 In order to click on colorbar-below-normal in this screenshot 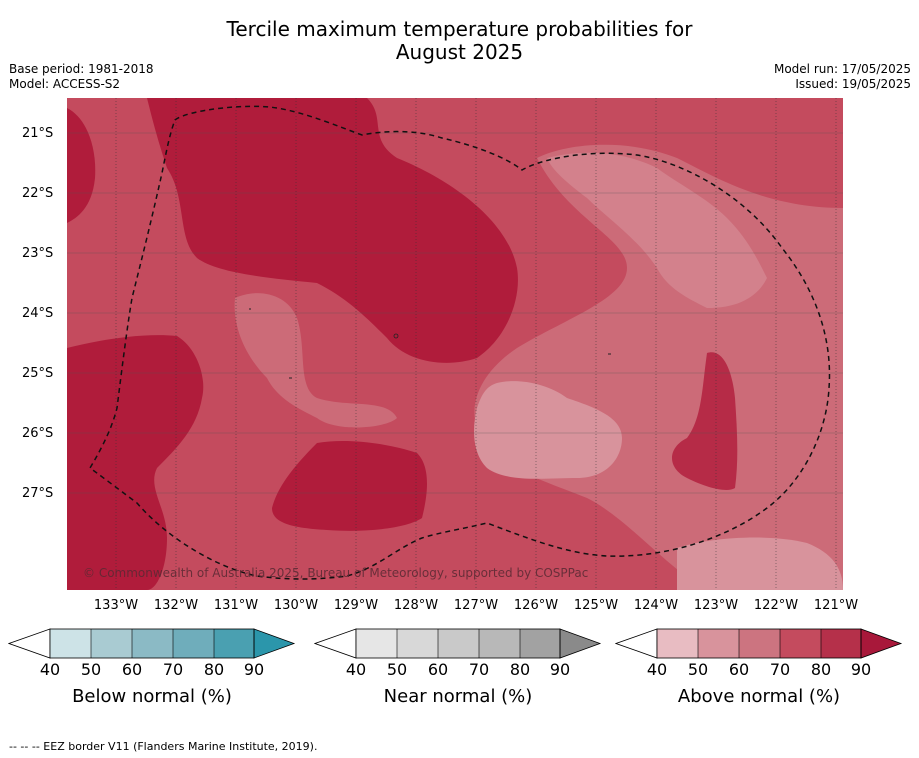, I will do `click(152, 643)`.